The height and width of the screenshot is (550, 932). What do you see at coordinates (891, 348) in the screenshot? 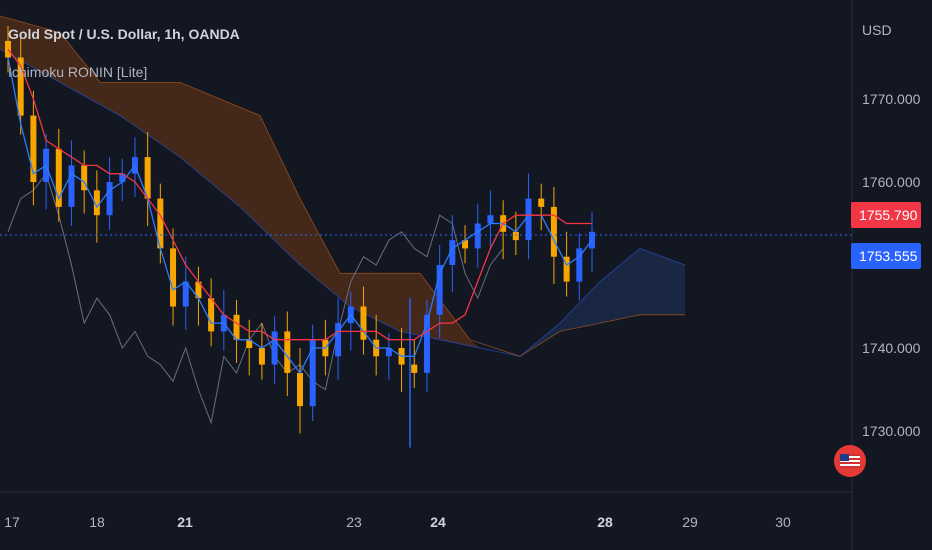
I see `y-tick-label: 1740.000` at bounding box center [891, 348].